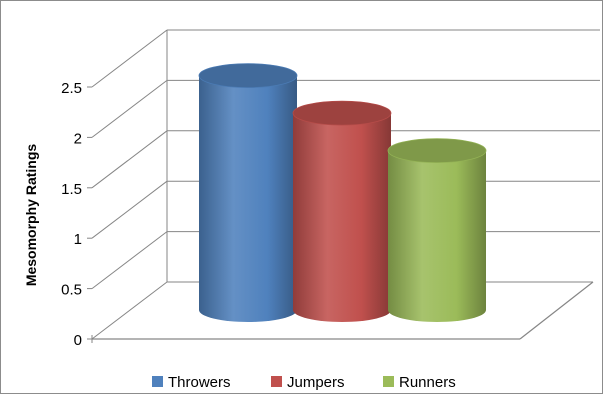 This screenshot has width=603, height=394. I want to click on legend-item-jumpers: Jumpers, so click(308, 382).